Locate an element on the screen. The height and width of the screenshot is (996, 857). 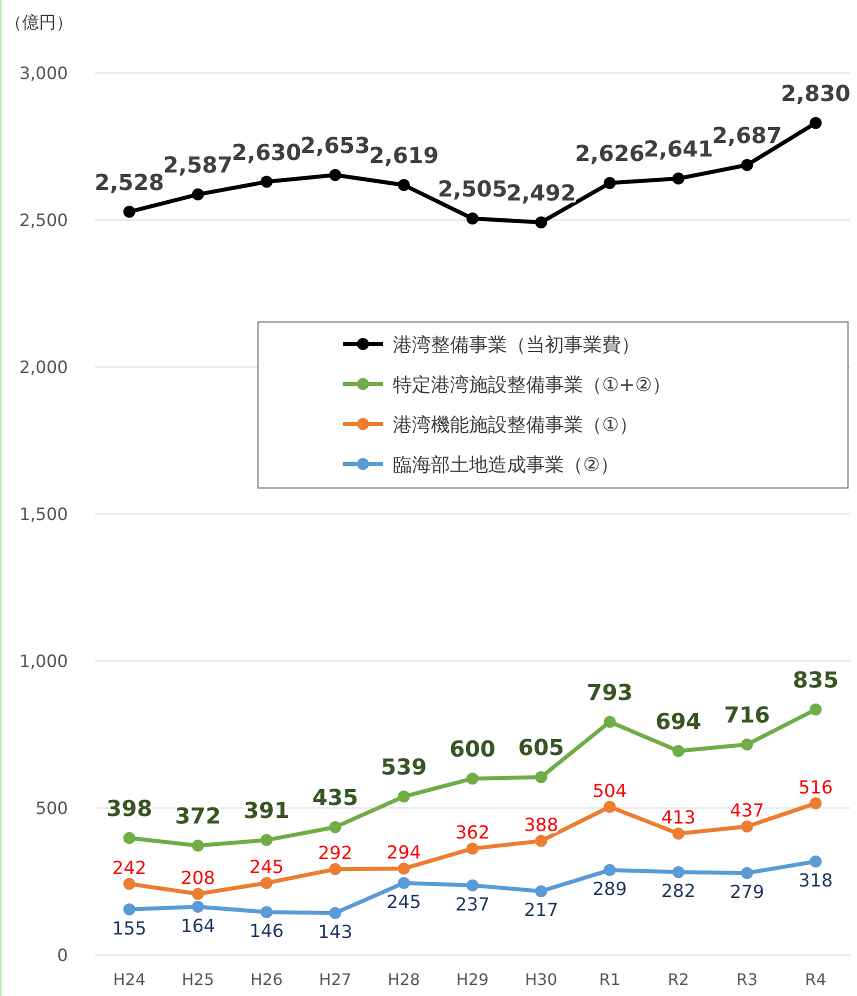
legend-label: 港湾整備事業（当初事業費） is located at coordinates (516, 345).